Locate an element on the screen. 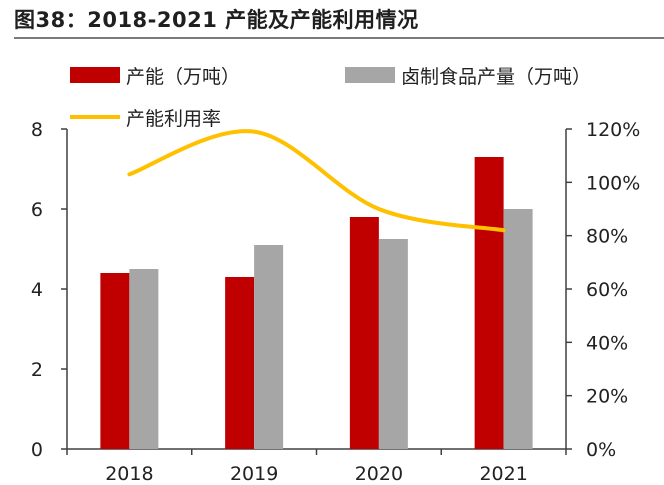 The width and height of the screenshot is (664, 485). right-tick-label: 60% is located at coordinates (607, 290).